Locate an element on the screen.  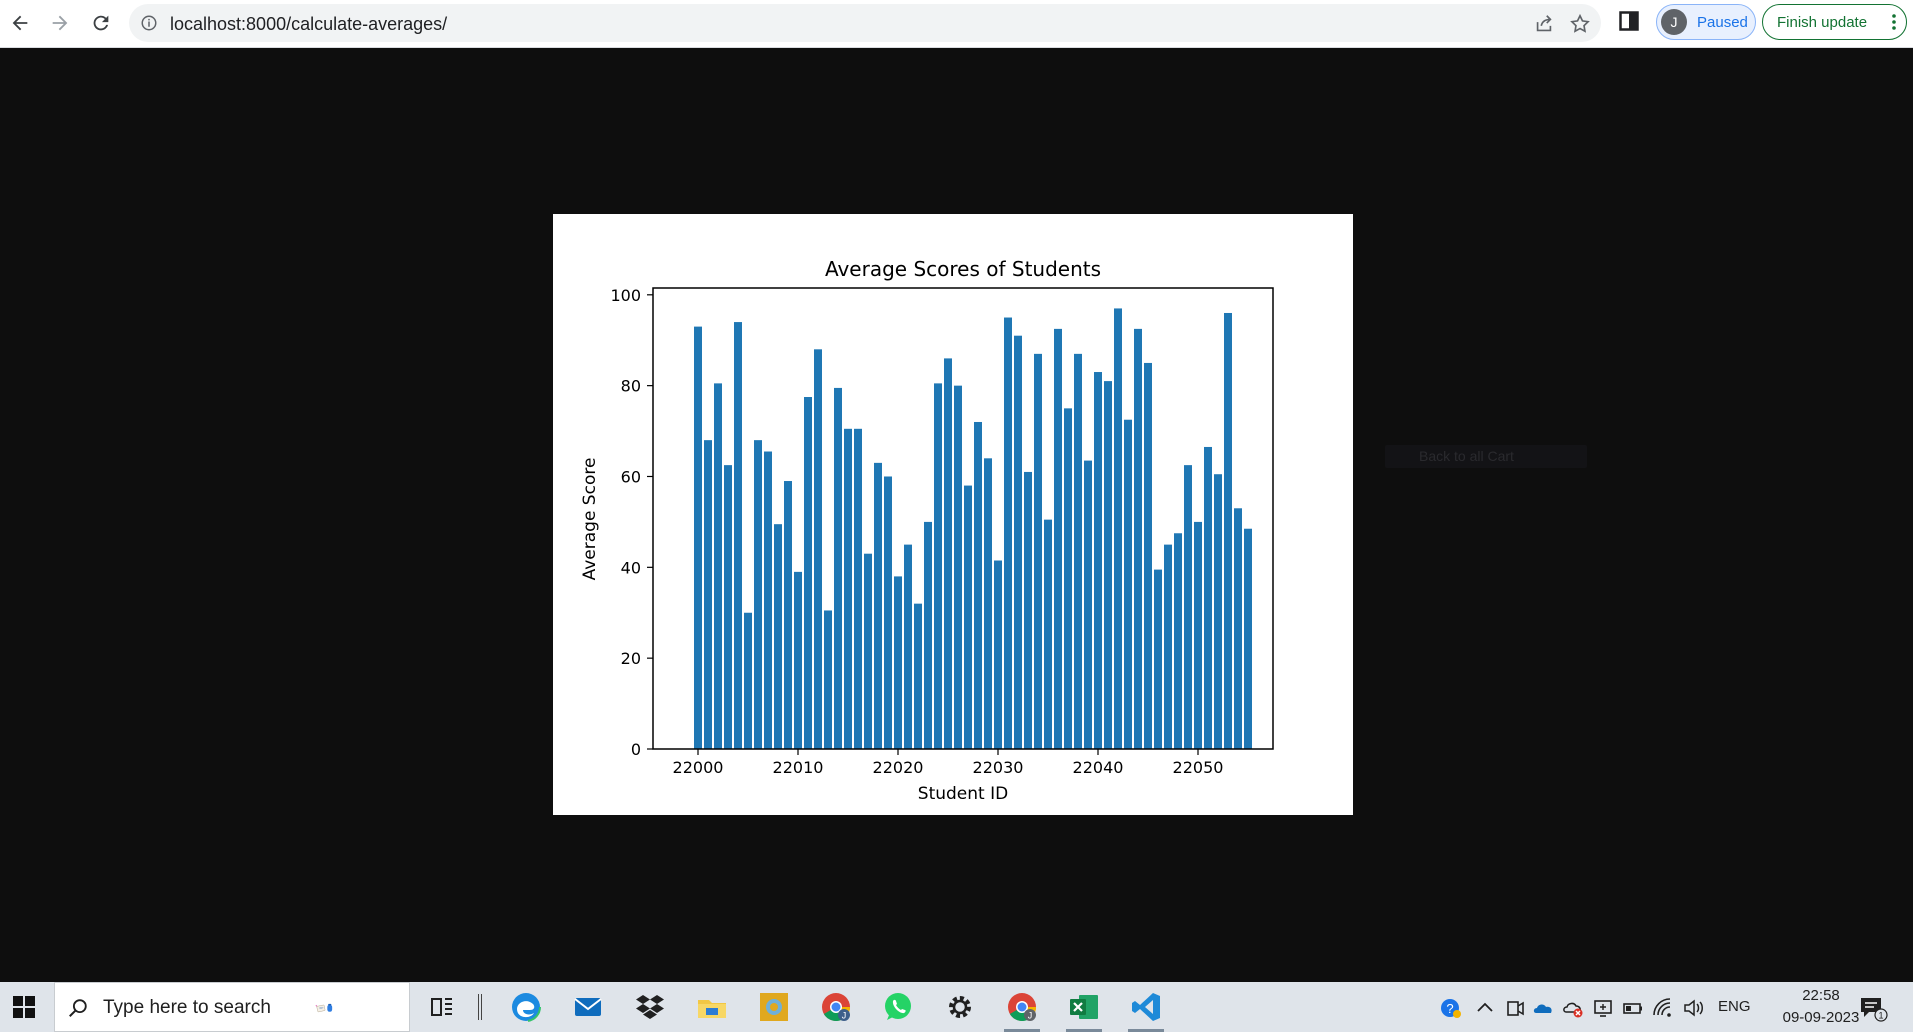
notification-center-icon: 1 is located at coordinates (1873, 1008).